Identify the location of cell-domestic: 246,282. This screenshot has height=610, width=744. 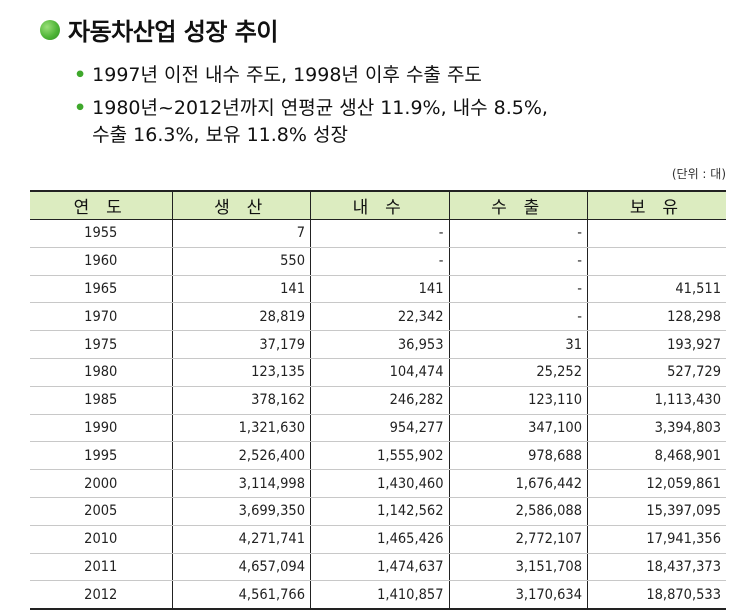
(379, 400).